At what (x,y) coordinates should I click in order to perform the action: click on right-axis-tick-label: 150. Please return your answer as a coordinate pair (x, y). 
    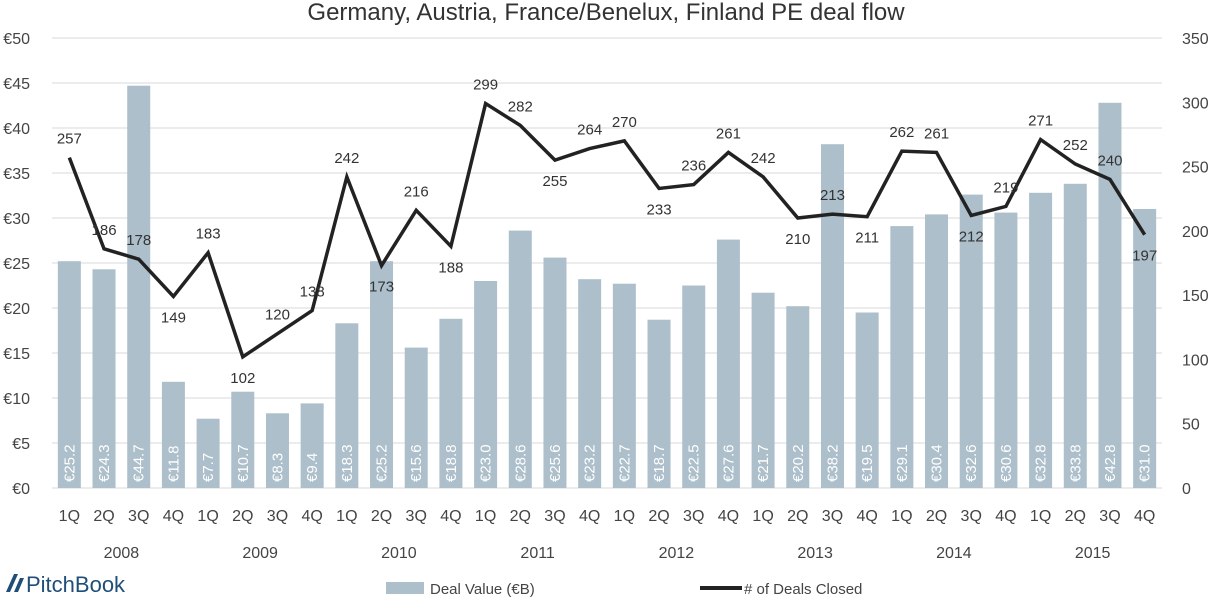
    Looking at the image, I should click on (1195, 296).